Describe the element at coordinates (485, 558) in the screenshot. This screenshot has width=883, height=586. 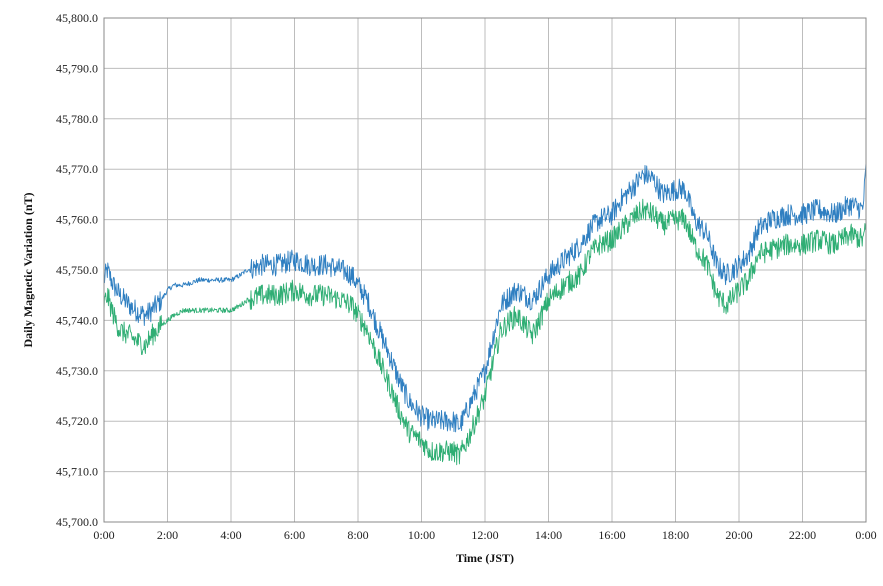
I see `x-axis-title: Time (JST)` at that location.